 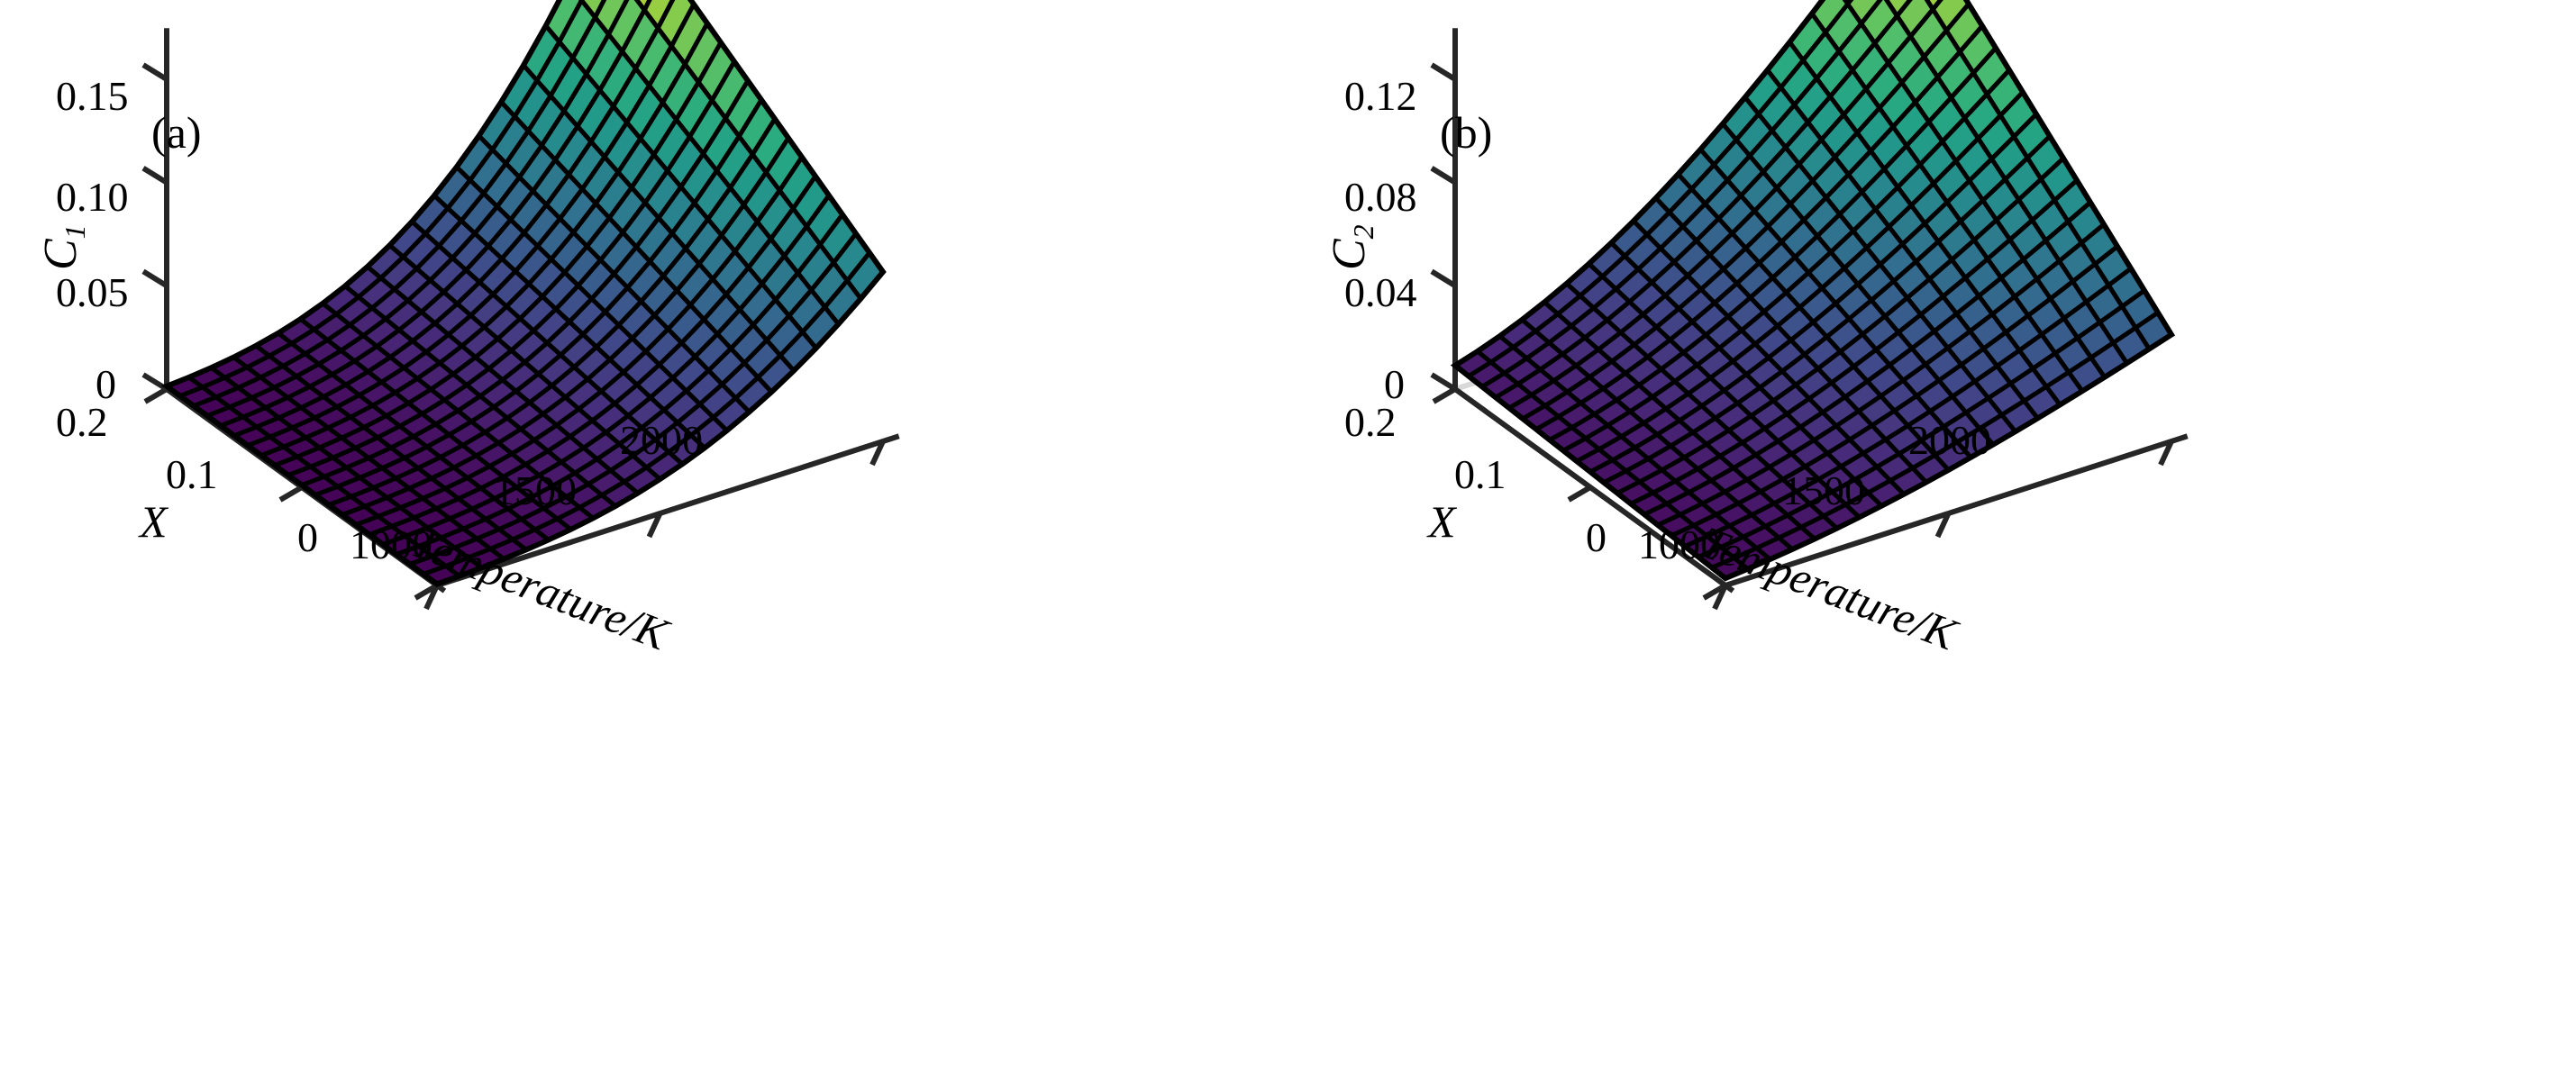 I want to click on x-tick-b-2: 0, so click(x=1596, y=537).